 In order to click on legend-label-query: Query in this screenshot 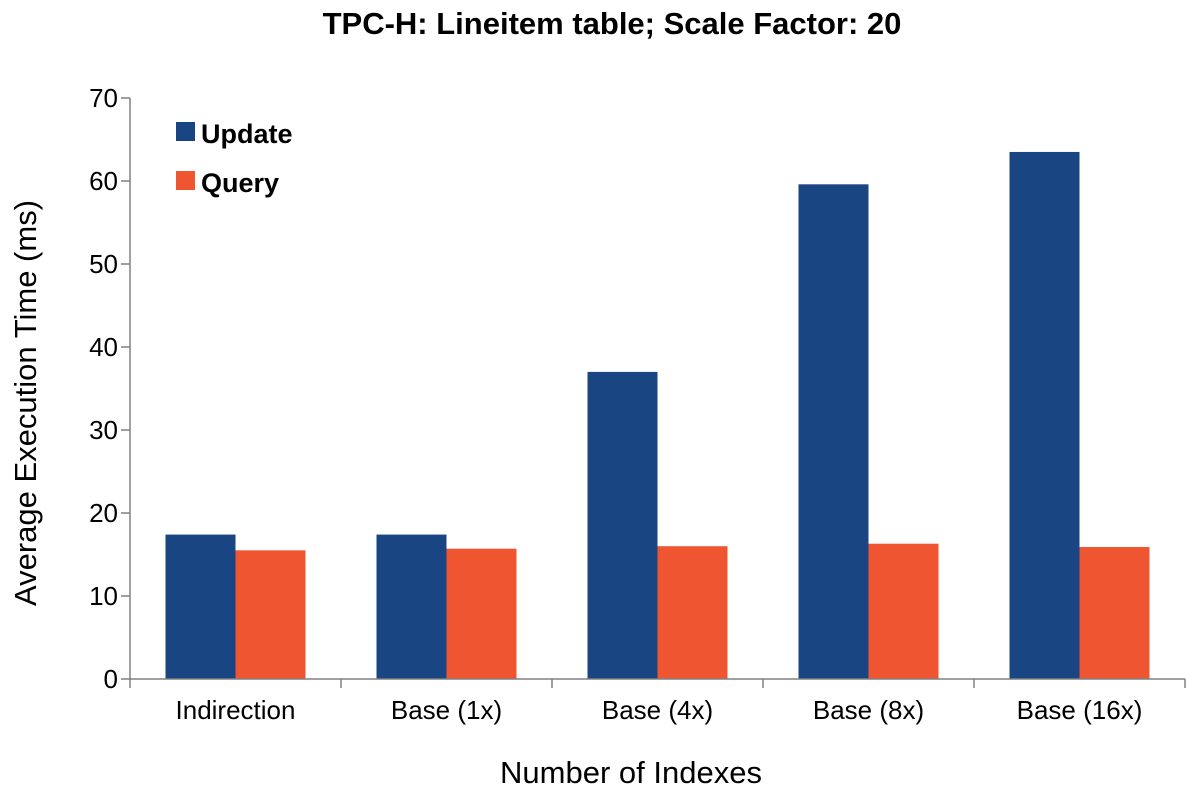, I will do `click(240, 183)`.